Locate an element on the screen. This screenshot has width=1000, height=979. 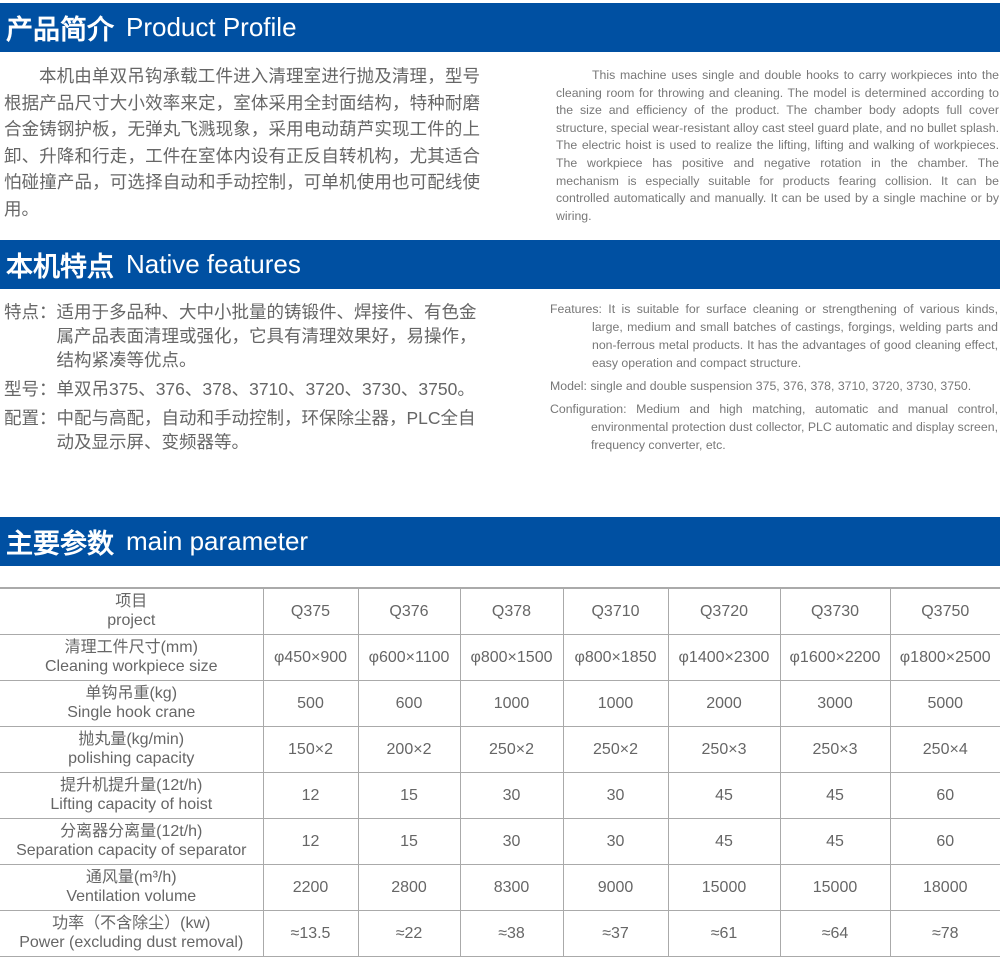
section-header-features: 本机特点 Native features is located at coordinates (500, 264).